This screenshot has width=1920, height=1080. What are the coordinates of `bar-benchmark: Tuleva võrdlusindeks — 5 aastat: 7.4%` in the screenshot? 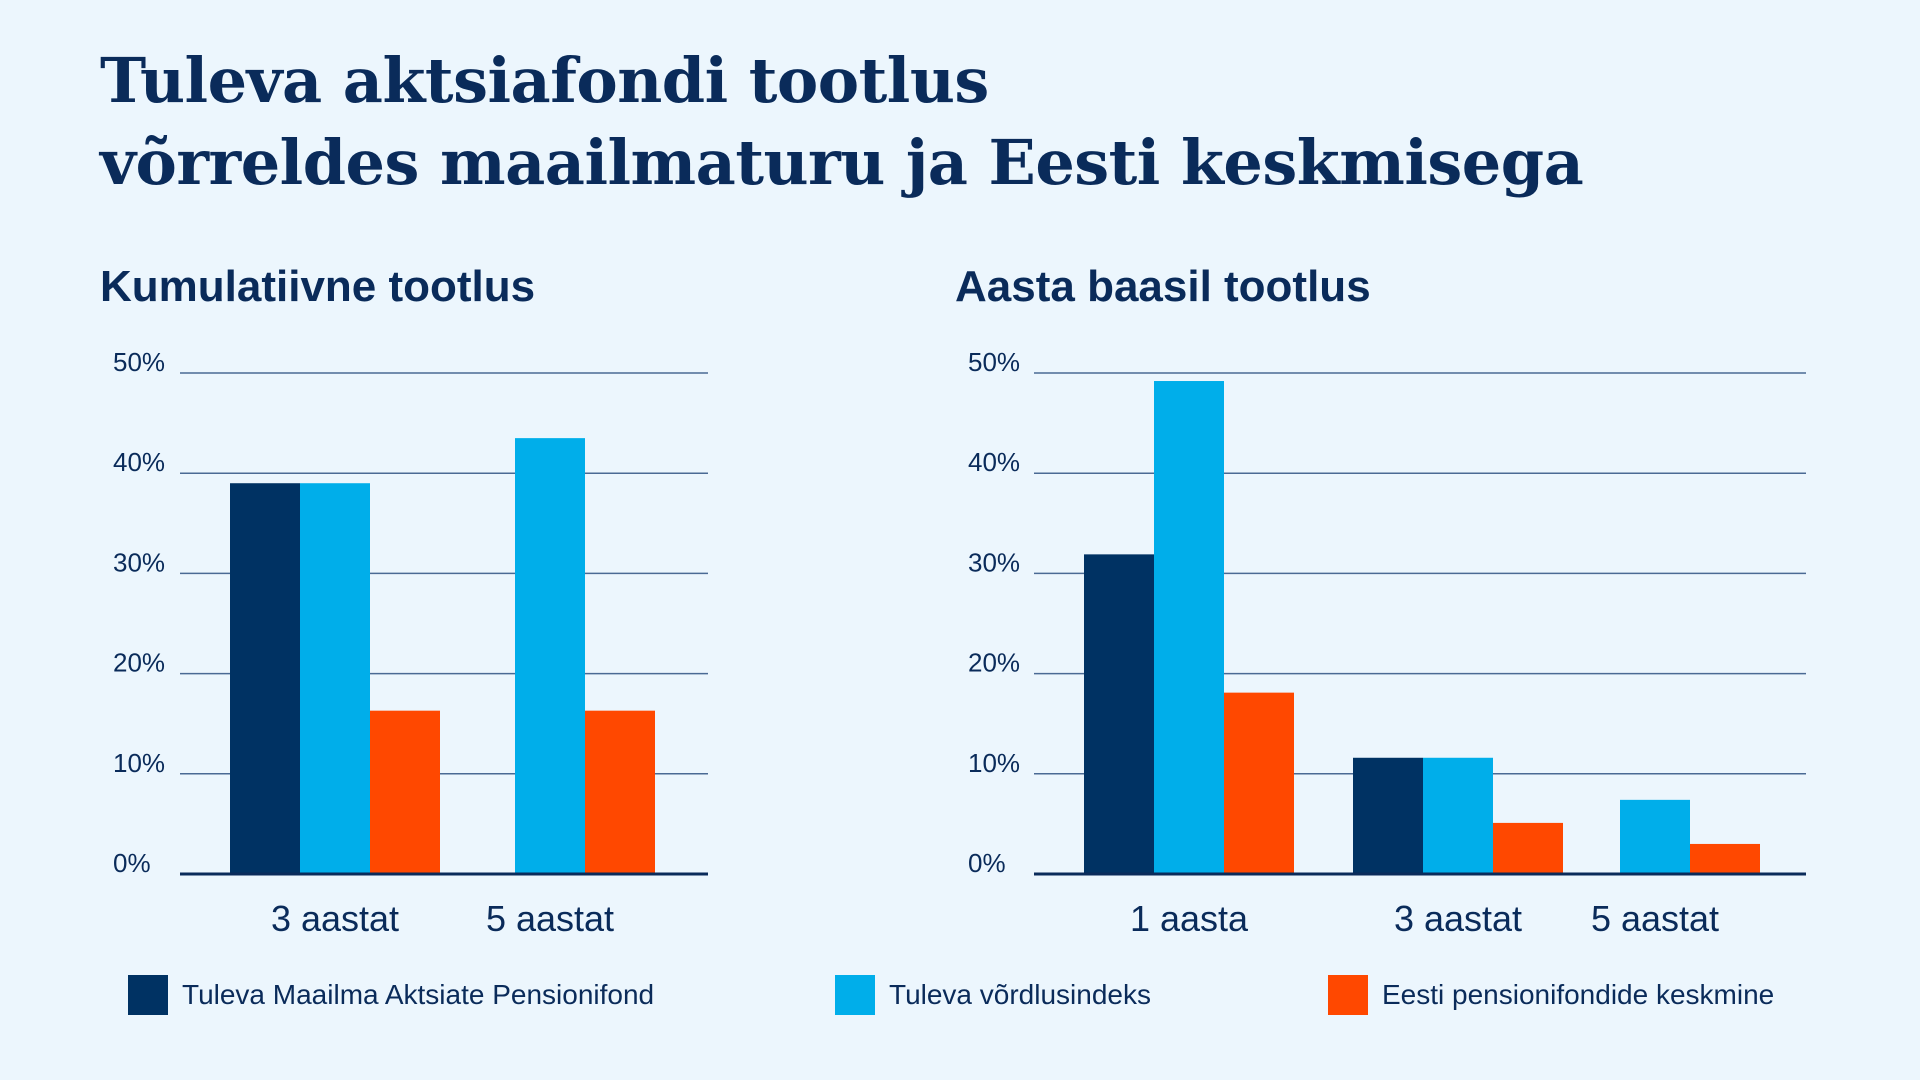 It's located at (1655, 836).